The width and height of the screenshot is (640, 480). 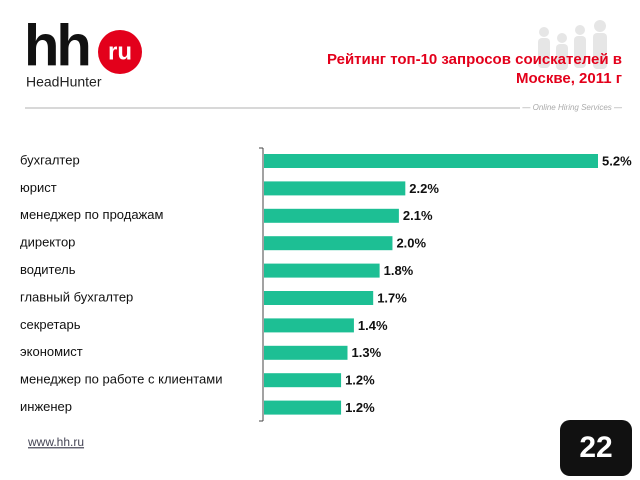 I want to click on logo-badge-circle, so click(x=120, y=52).